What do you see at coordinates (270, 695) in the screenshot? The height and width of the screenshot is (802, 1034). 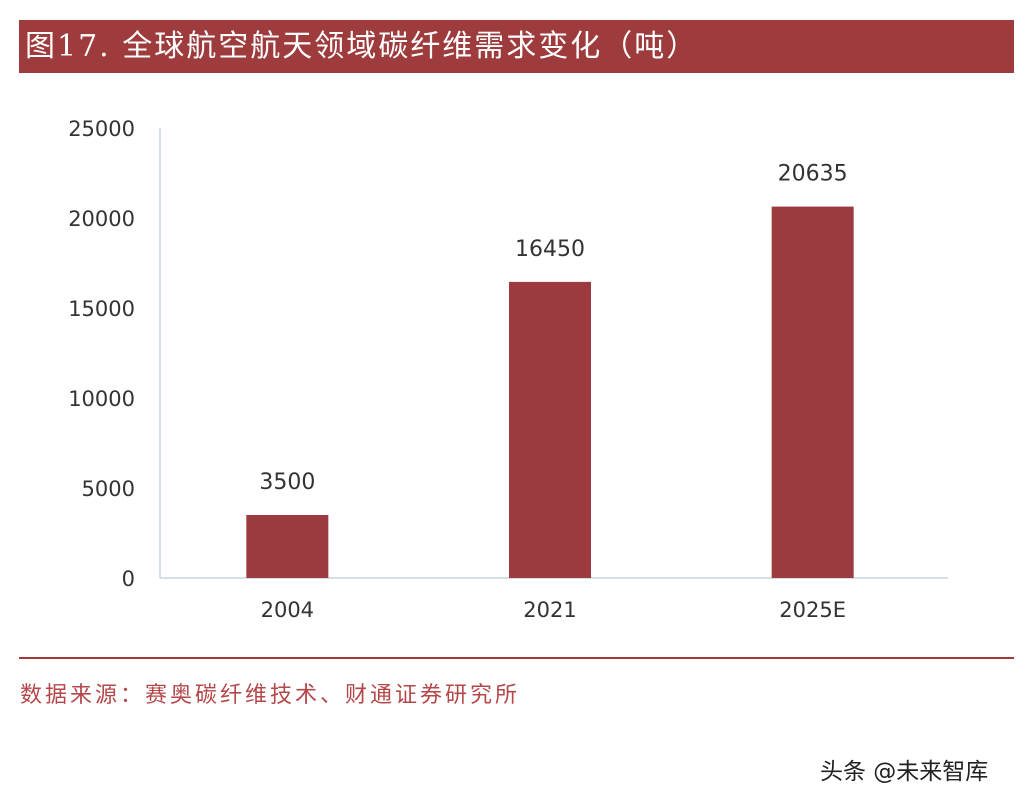 I see `source-note: 数据来源：赛奥碳纤维技术、财通证券研究所` at bounding box center [270, 695].